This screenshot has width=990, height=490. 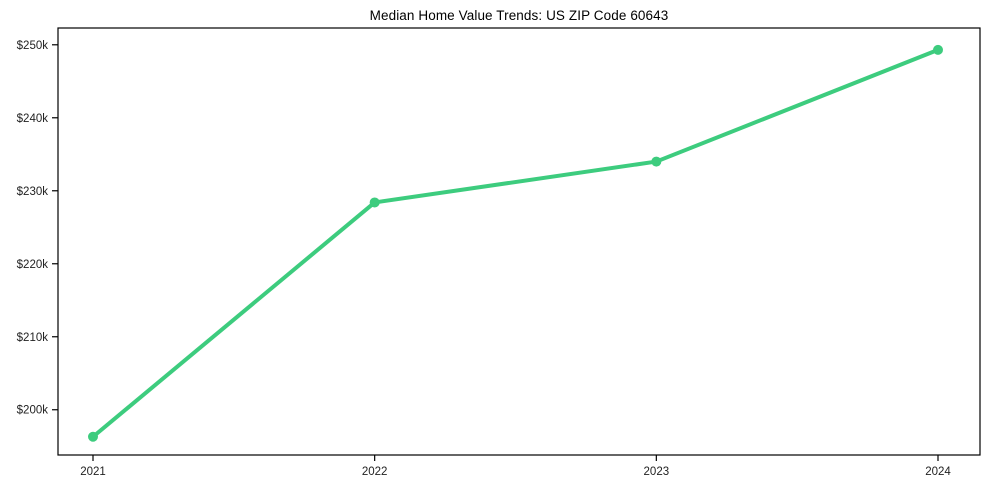 I want to click on y-axis-tick-label: $220k, so click(x=33, y=265).